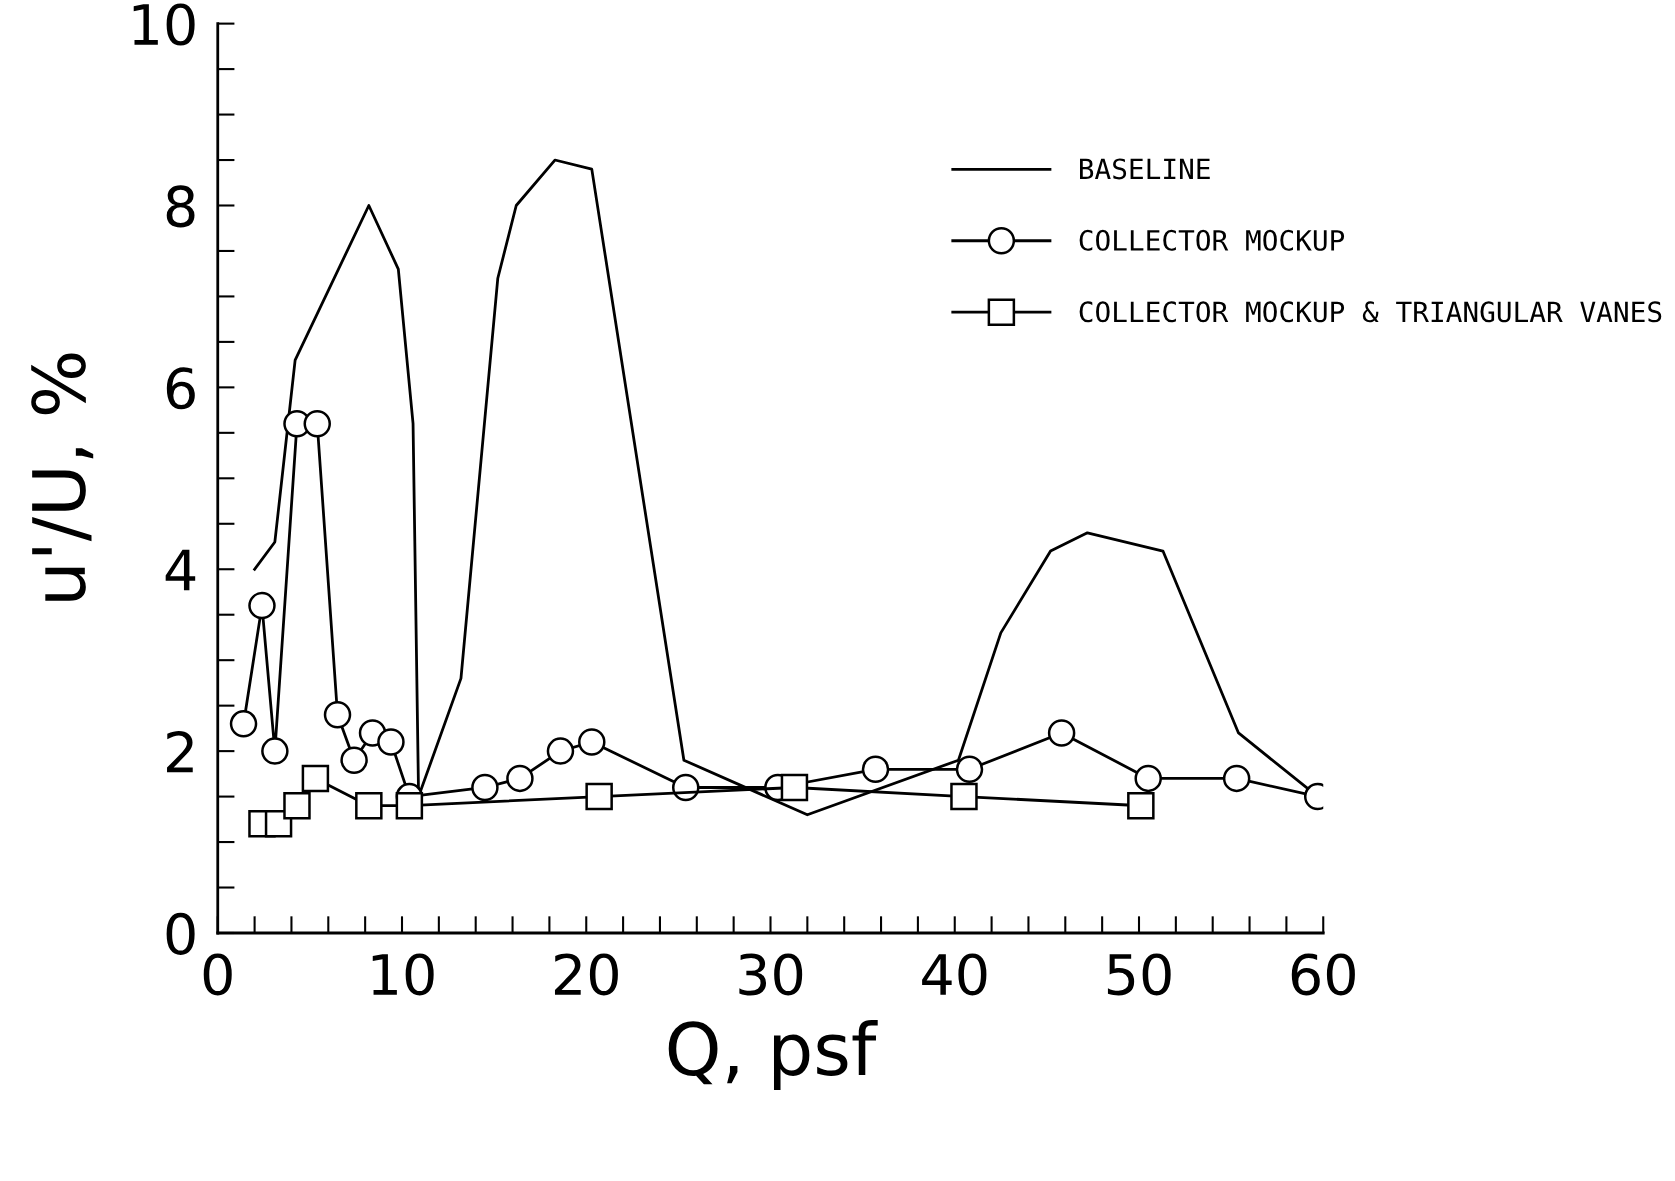  Describe the element at coordinates (180, 388) in the screenshot. I see `y-tick-label: 6` at that location.